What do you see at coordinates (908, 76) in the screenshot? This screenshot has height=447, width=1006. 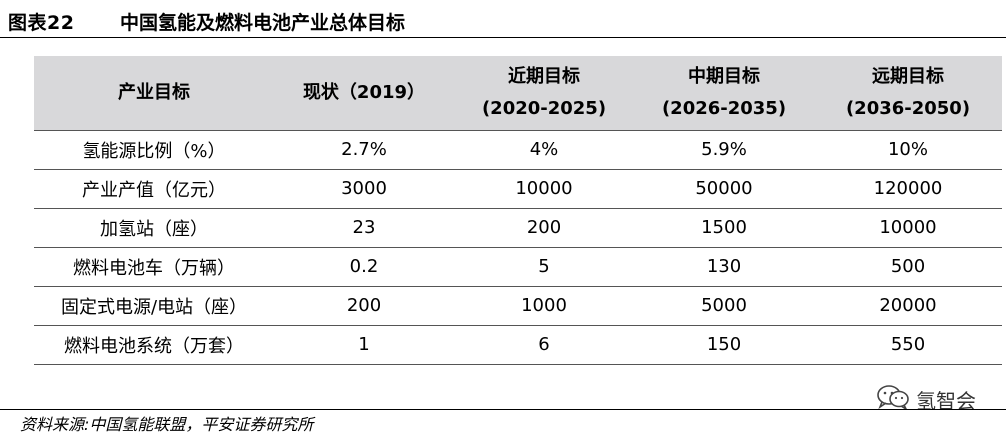 I see `header-label: 远期目标` at bounding box center [908, 76].